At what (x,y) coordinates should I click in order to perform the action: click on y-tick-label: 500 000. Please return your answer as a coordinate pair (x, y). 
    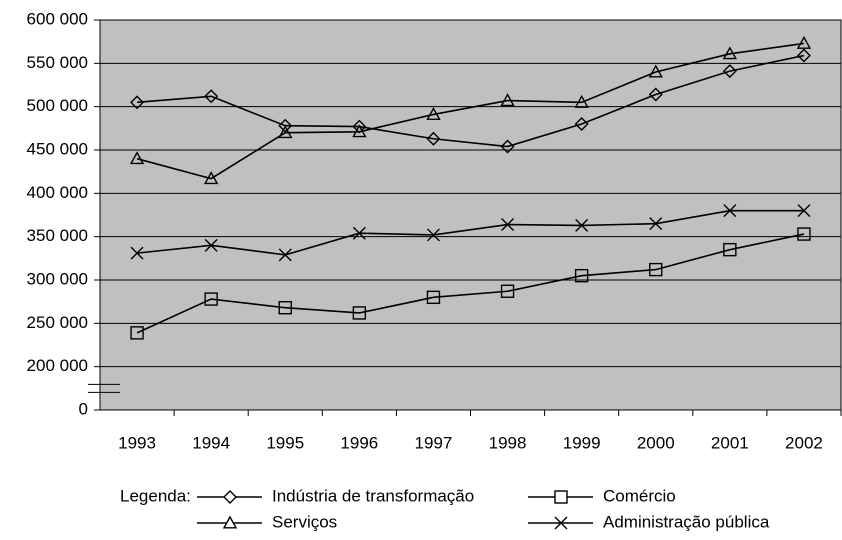
    Looking at the image, I should click on (57, 105).